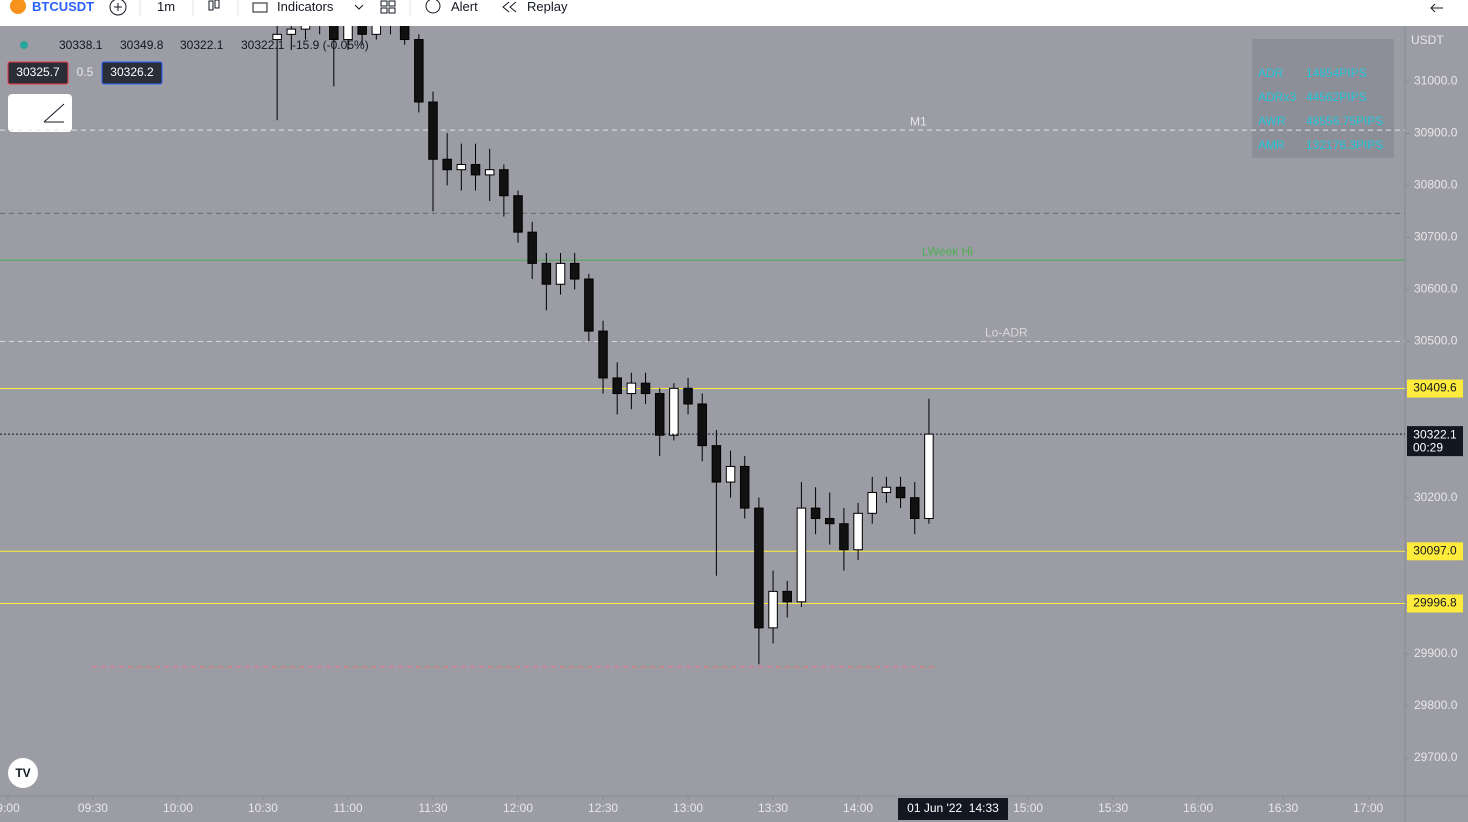 The height and width of the screenshot is (822, 1468). Describe the element at coordinates (142, 45) in the screenshot. I see `legend-high: 30349.8` at that location.